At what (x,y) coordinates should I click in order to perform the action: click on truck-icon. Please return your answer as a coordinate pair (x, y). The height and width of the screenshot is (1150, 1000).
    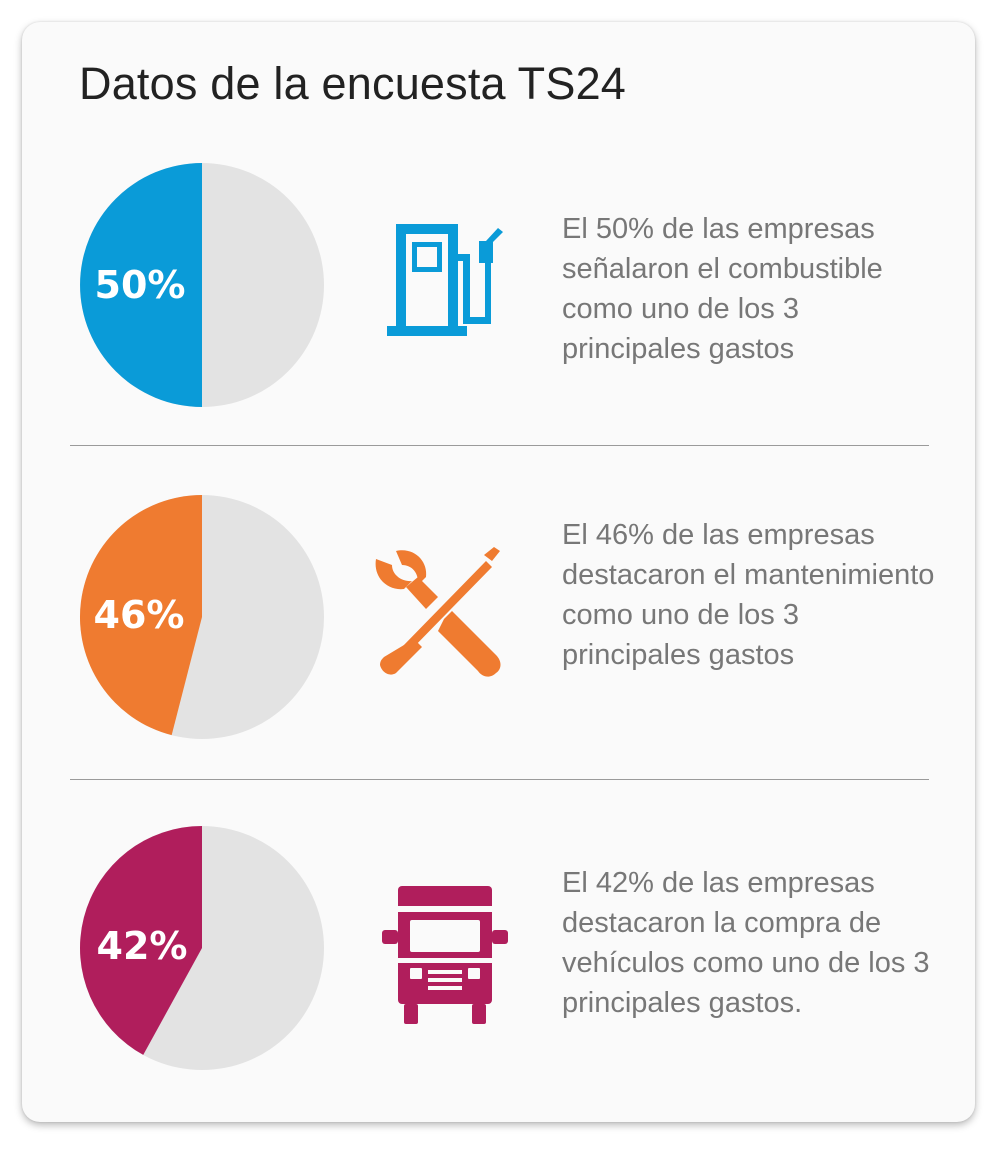
    Looking at the image, I should click on (445, 955).